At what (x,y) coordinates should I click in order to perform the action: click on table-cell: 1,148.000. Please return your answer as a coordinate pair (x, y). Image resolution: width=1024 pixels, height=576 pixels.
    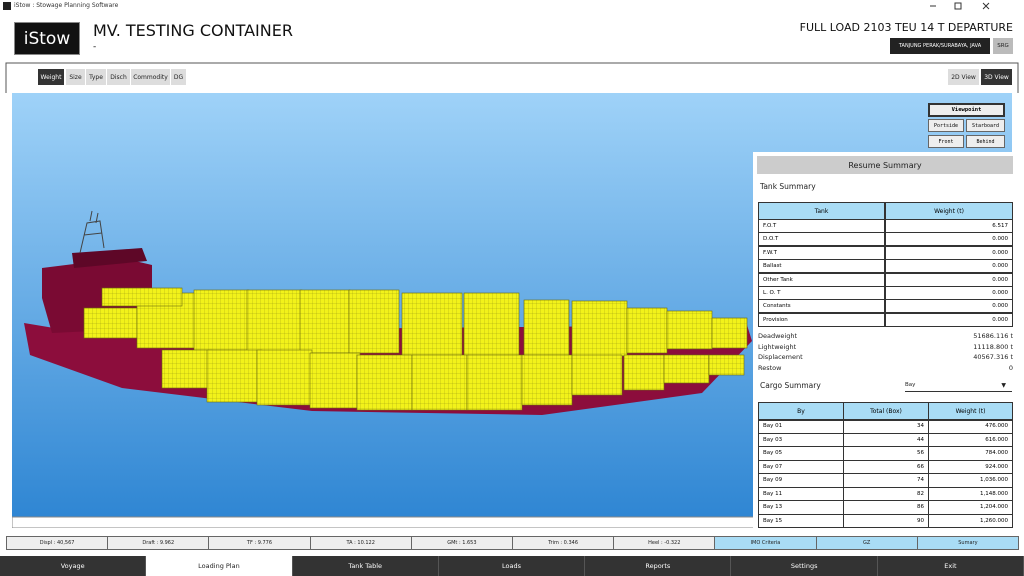
    Looking at the image, I should click on (970, 493).